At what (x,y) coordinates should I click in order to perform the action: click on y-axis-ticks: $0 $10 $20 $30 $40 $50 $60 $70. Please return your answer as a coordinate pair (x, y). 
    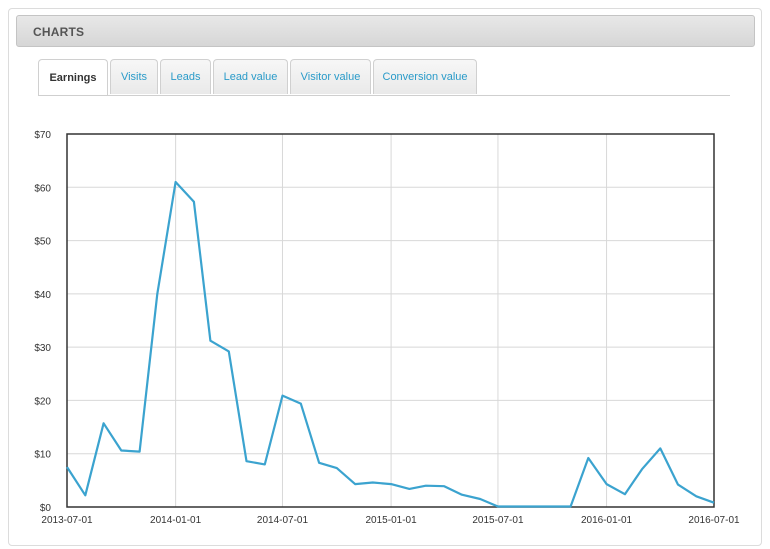
    Looking at the image, I should click on (42, 322).